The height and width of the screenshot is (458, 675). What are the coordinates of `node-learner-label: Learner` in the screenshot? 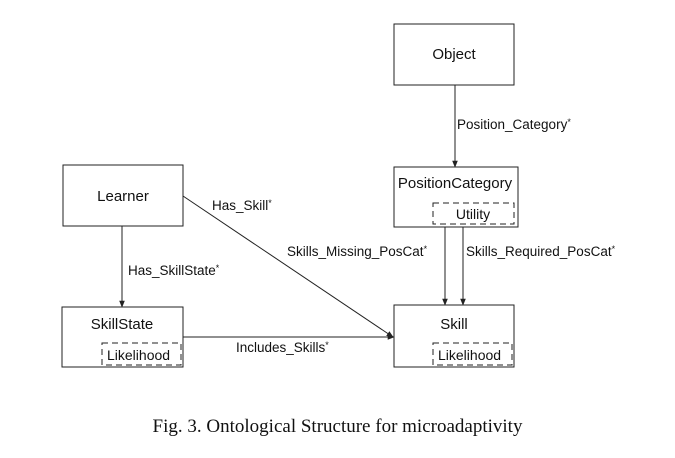 It's located at (123, 196).